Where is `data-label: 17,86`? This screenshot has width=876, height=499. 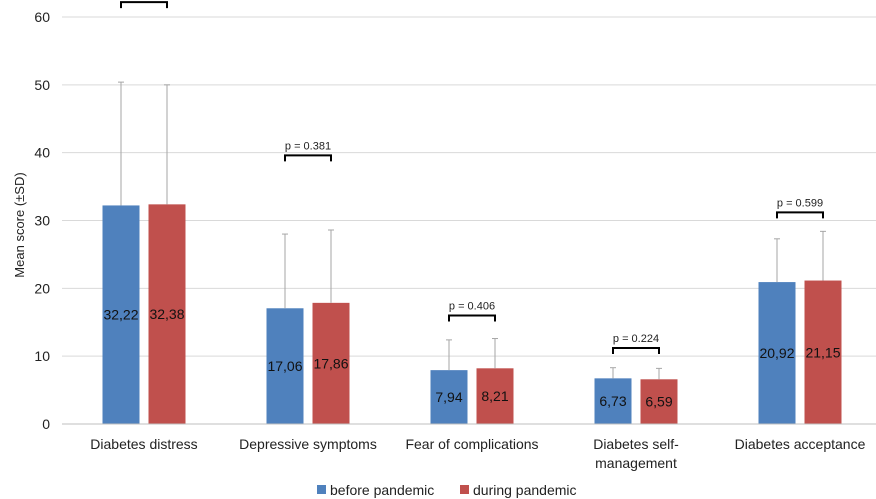 data-label: 17,86 is located at coordinates (330, 363).